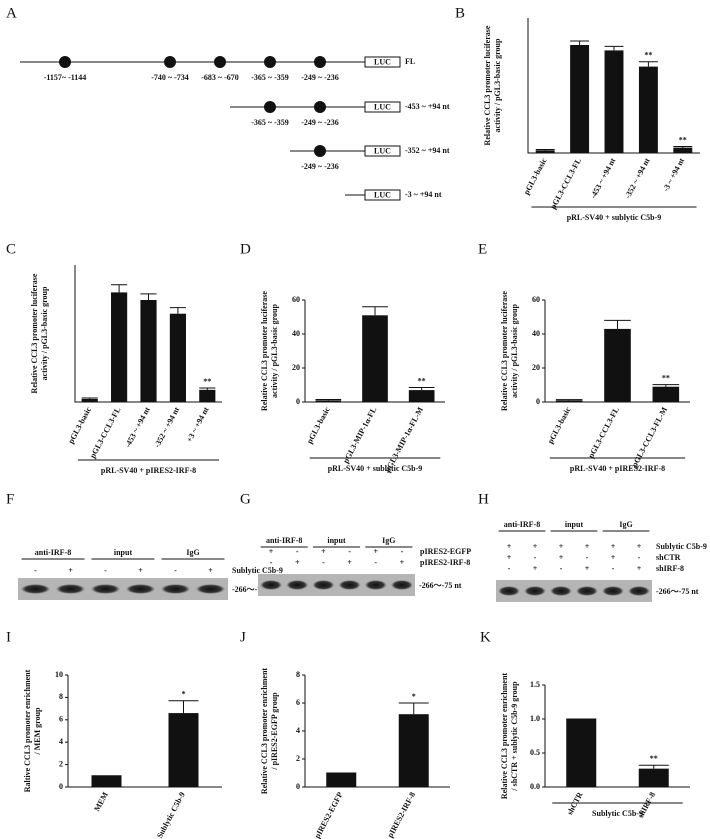  What do you see at coordinates (296, 299) in the screenshot?
I see `y-tick-label: 60` at bounding box center [296, 299].